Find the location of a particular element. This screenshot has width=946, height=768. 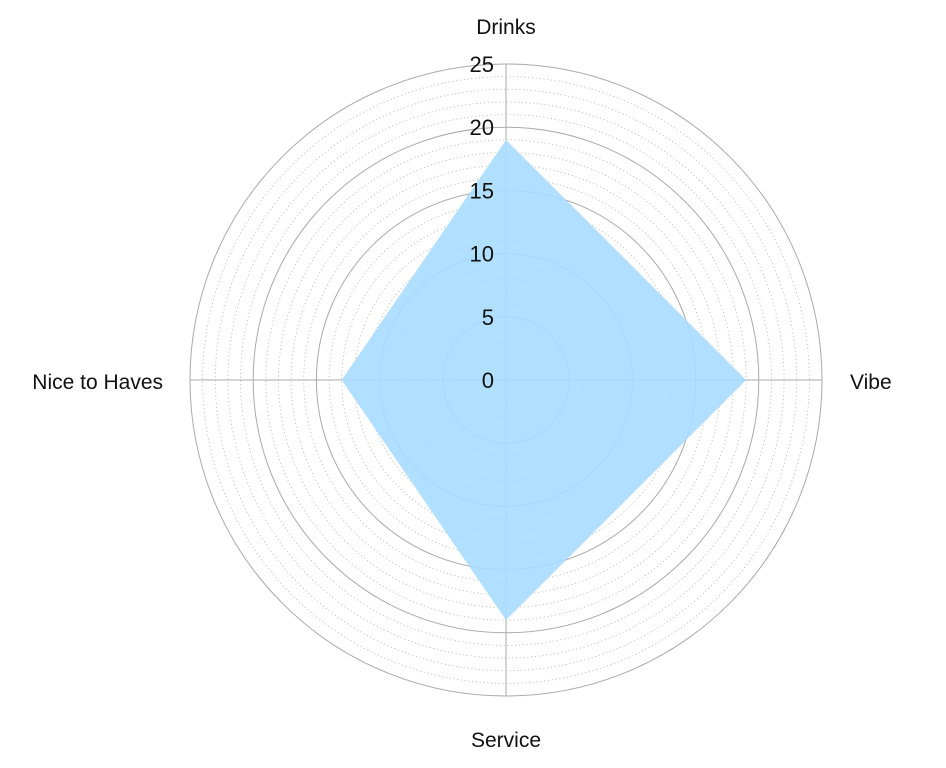

radial-tick-label: 10 is located at coordinates (482, 254).